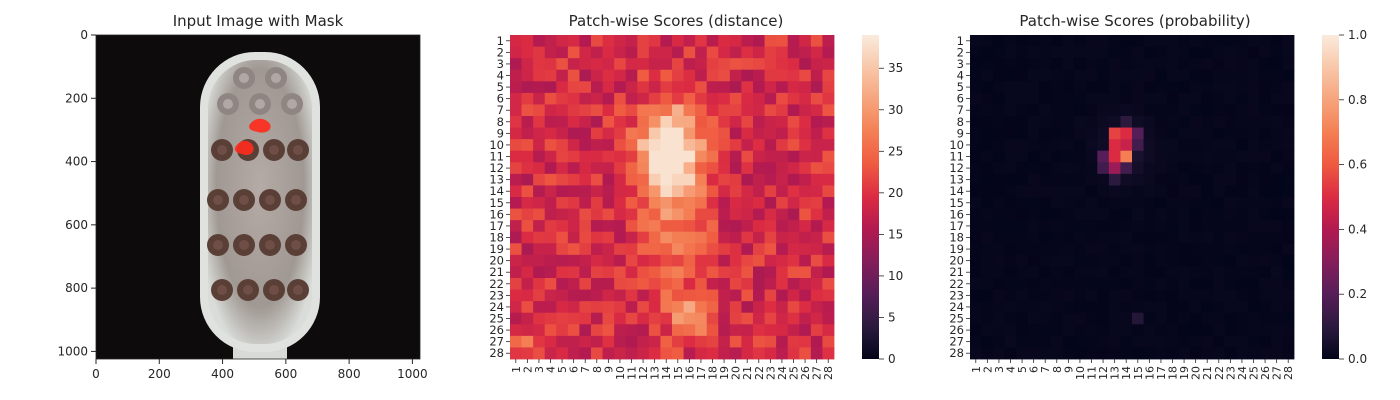  What do you see at coordinates (1173, 373) in the screenshot?
I see `col-tick-label: 18` at bounding box center [1173, 373].